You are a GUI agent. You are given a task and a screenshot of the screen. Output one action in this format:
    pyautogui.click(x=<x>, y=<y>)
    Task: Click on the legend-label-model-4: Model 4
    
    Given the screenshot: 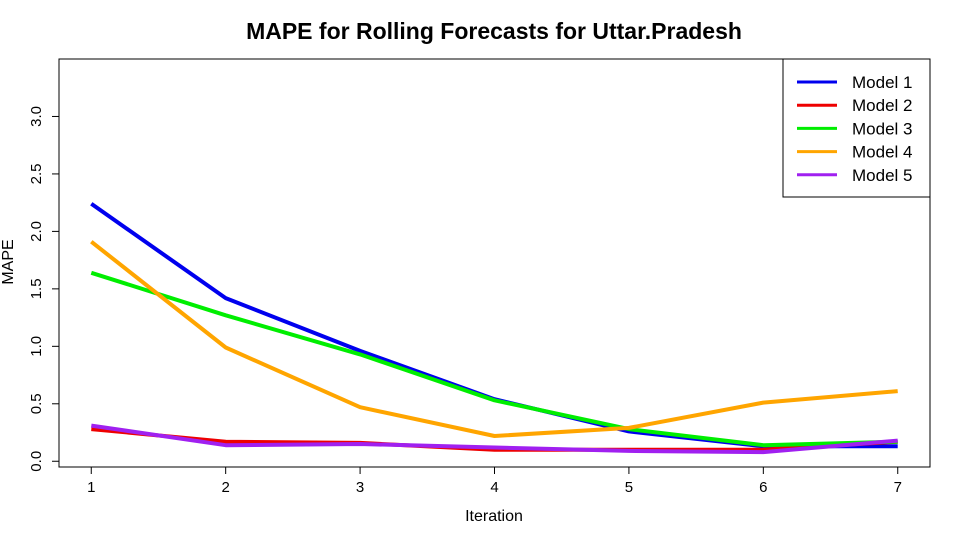 What is the action you would take?
    pyautogui.click(x=882, y=152)
    